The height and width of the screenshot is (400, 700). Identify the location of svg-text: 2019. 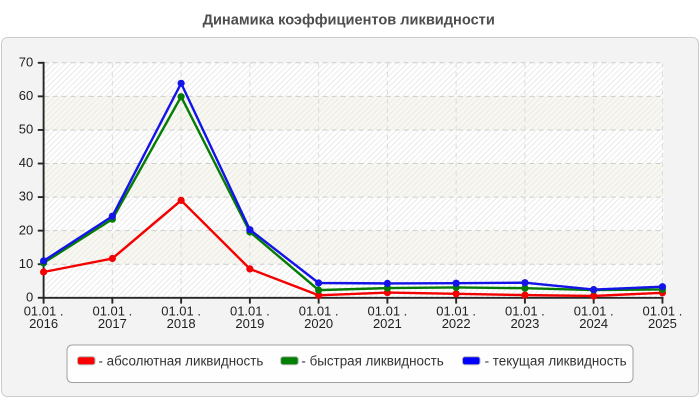
(249, 323).